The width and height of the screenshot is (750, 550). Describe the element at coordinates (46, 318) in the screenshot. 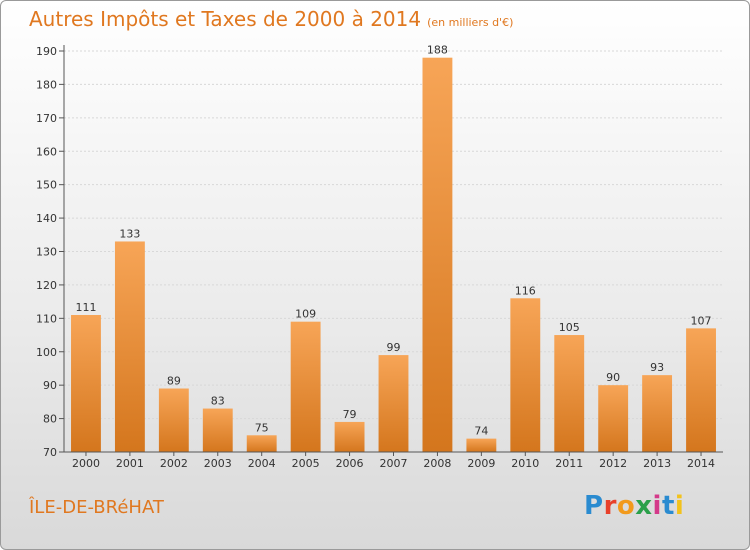

I see `y-tick-label: 110` at that location.